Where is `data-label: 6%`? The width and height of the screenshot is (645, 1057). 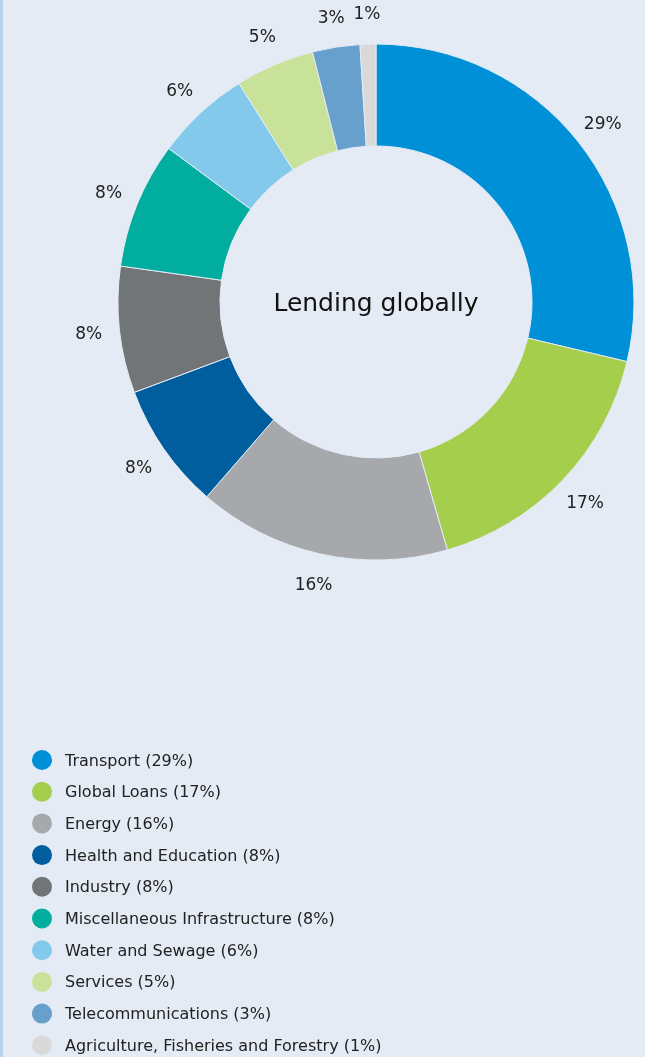
data-label: 6% is located at coordinates (180, 89).